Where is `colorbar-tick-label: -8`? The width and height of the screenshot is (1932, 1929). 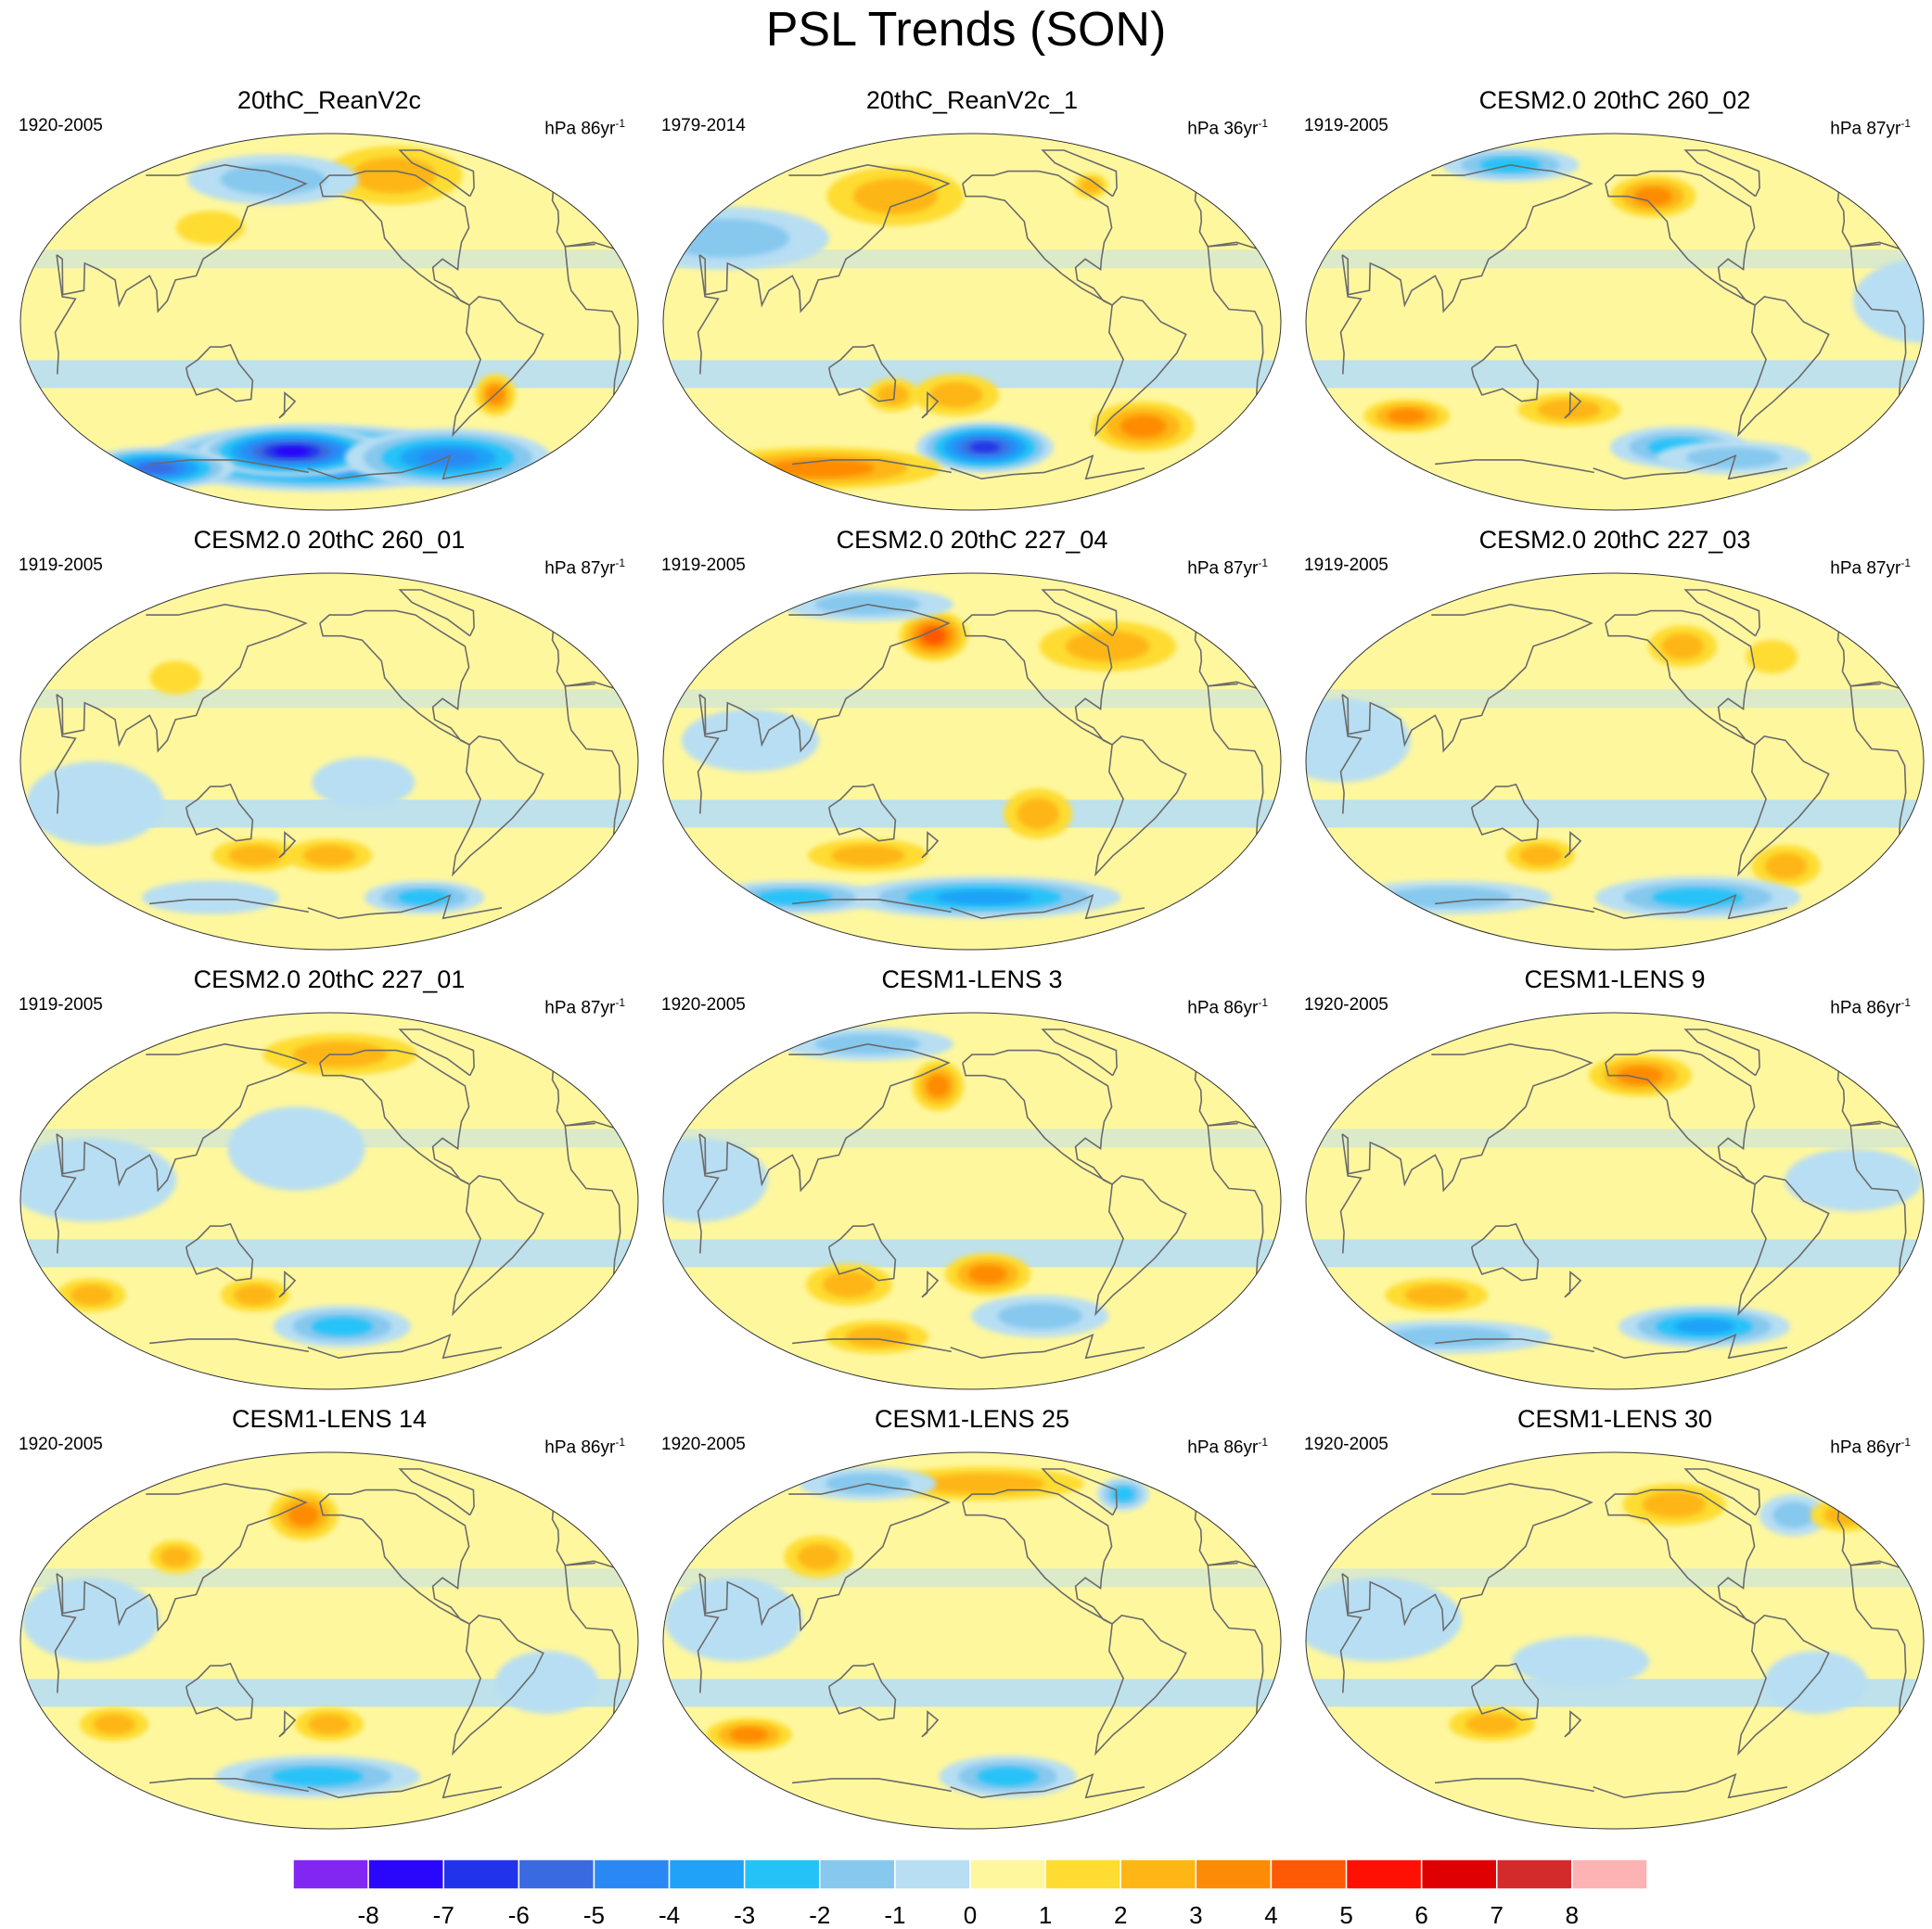 colorbar-tick-label: -8 is located at coordinates (368, 1915).